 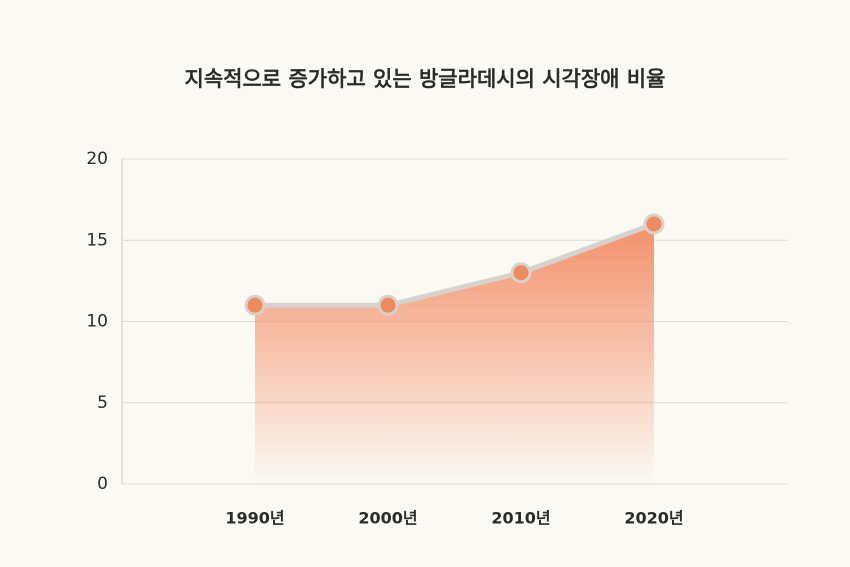 I want to click on y-tick-label: 15, so click(x=97, y=240).